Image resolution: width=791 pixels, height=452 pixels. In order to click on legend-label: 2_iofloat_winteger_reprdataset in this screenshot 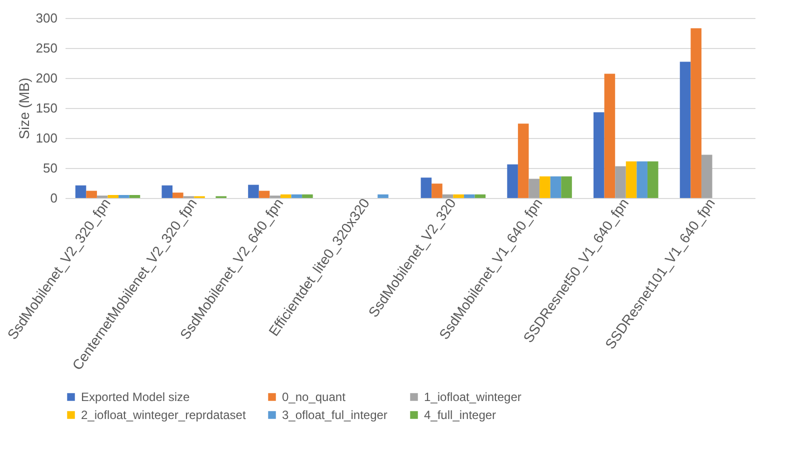, I will do `click(163, 415)`.